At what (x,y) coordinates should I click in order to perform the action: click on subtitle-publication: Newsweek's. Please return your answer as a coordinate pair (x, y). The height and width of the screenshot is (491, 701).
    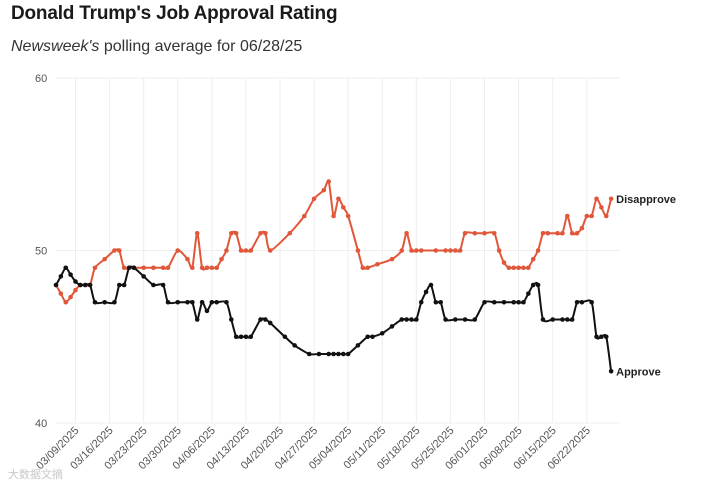
    Looking at the image, I should click on (55, 46).